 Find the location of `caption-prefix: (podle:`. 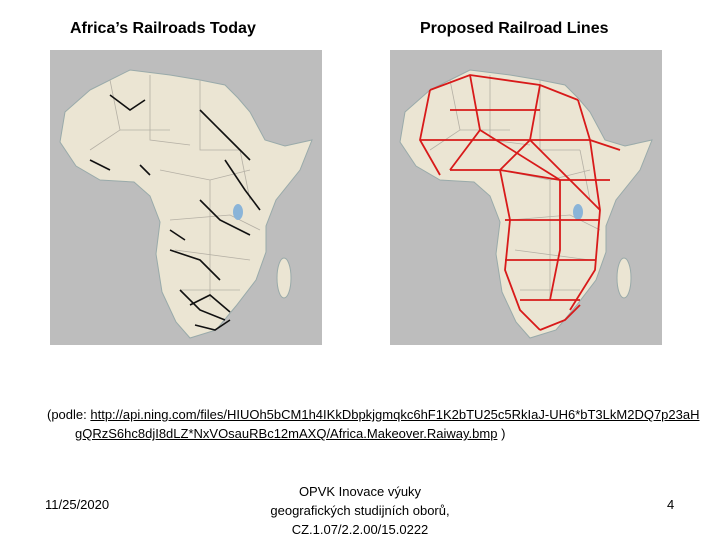

caption-prefix: (podle: is located at coordinates (67, 414).